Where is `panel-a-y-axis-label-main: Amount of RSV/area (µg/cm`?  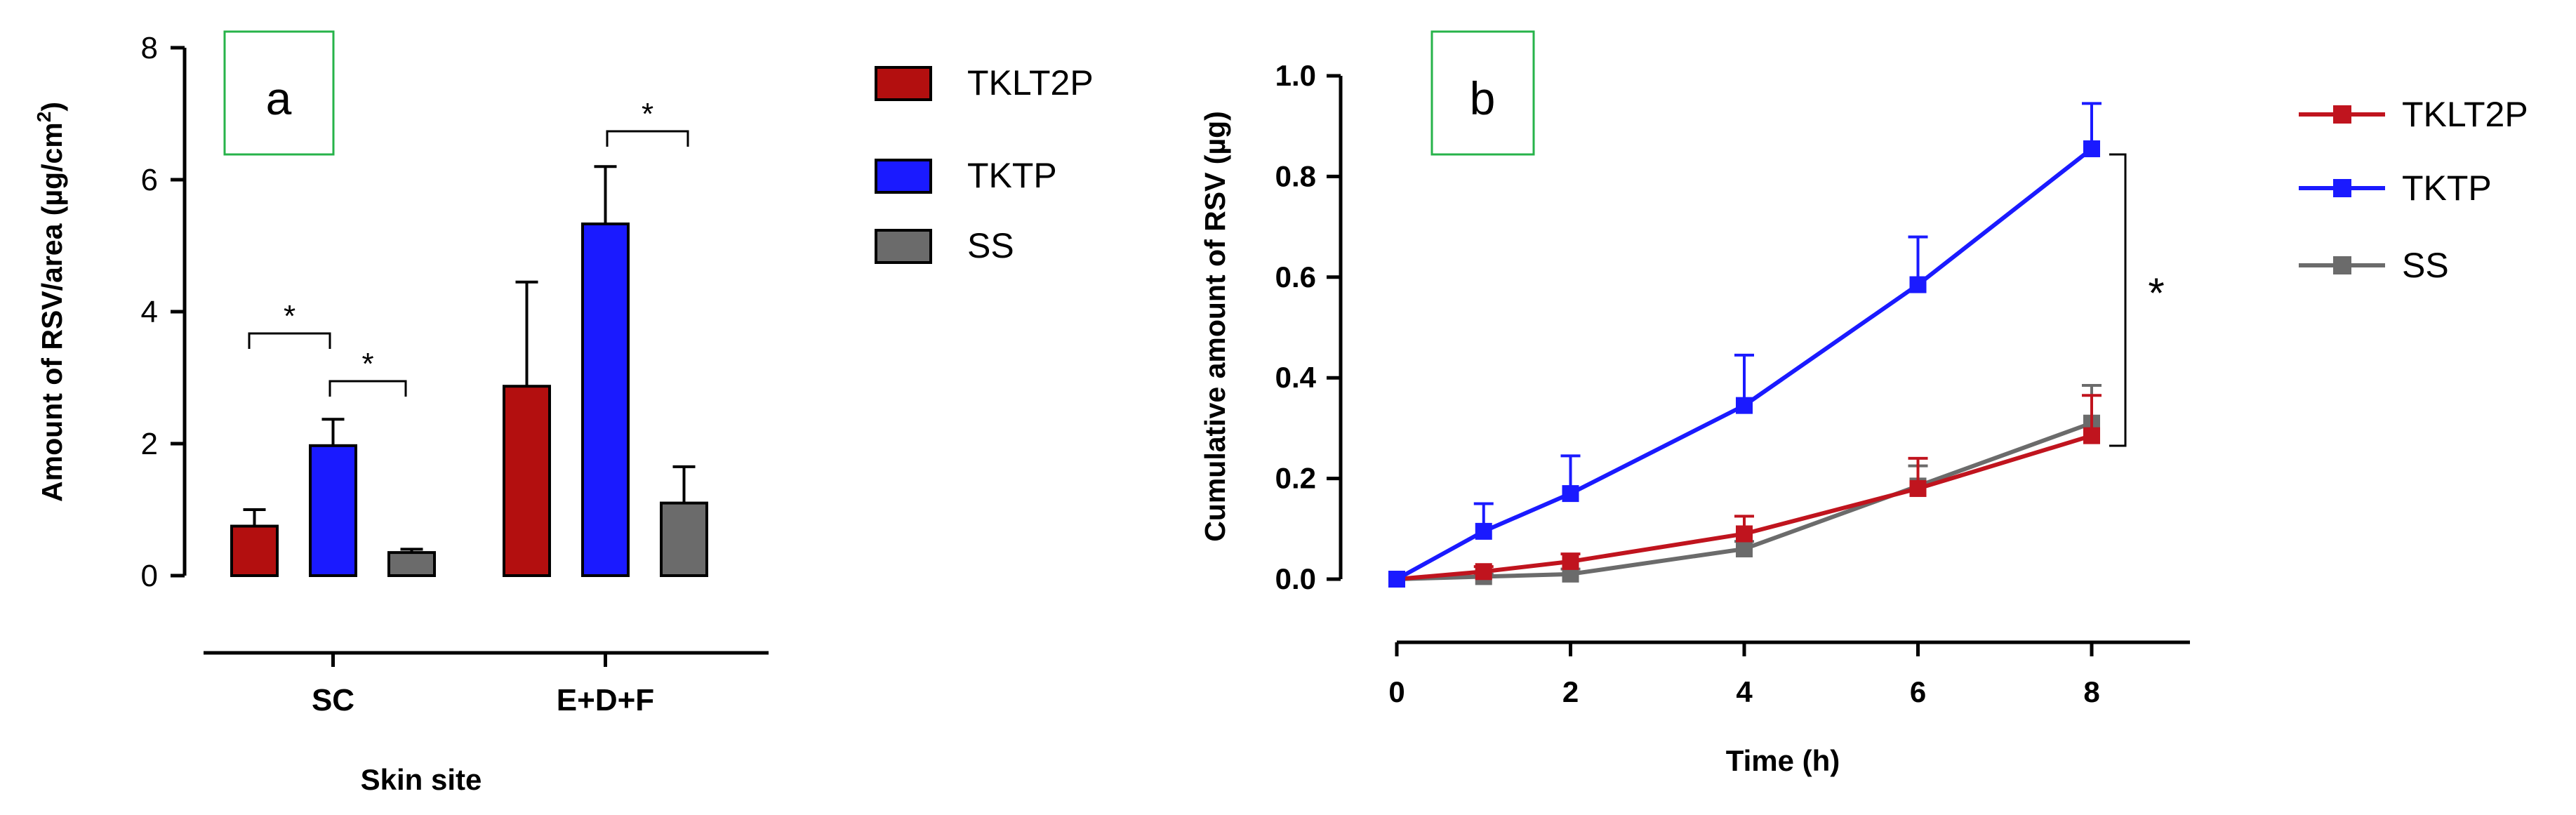
panel-a-y-axis-label-main: Amount of RSV/area (µg/cm is located at coordinates (52, 312).